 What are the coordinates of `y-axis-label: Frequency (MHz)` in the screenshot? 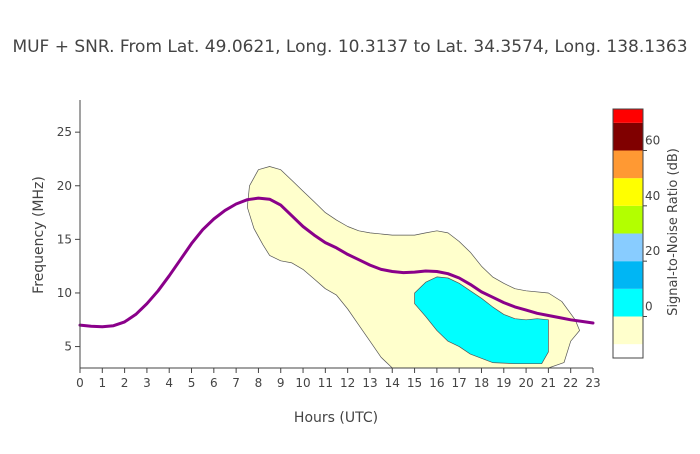 It's located at (39, 235).